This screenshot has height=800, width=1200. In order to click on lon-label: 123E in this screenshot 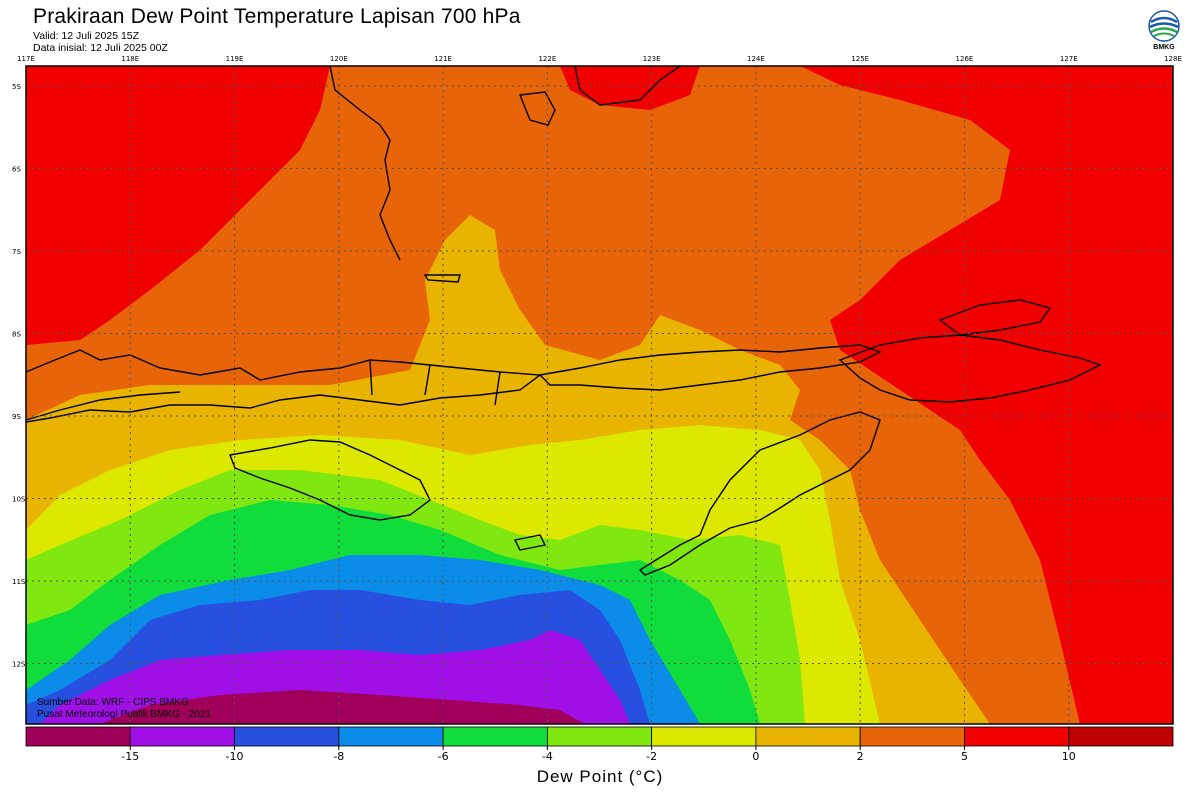, I will do `click(652, 59)`.